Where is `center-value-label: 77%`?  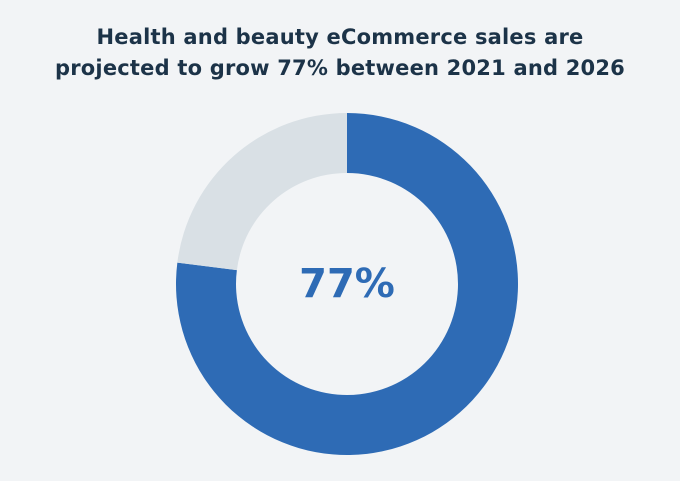 center-value-label: 77% is located at coordinates (347, 284).